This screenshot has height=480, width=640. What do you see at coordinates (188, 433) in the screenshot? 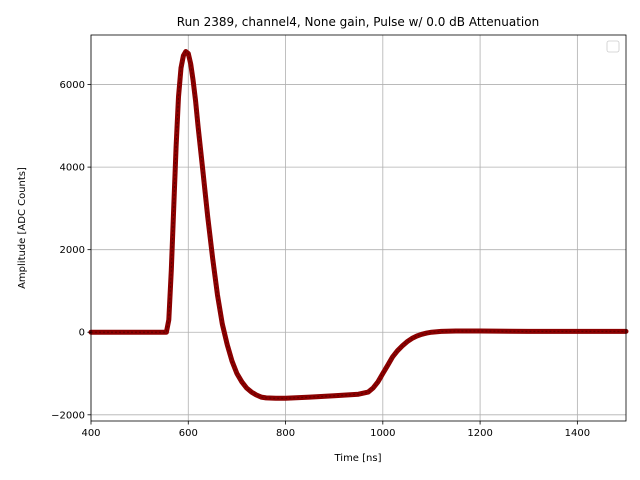
I see `x-tick-label: 600` at bounding box center [188, 433].